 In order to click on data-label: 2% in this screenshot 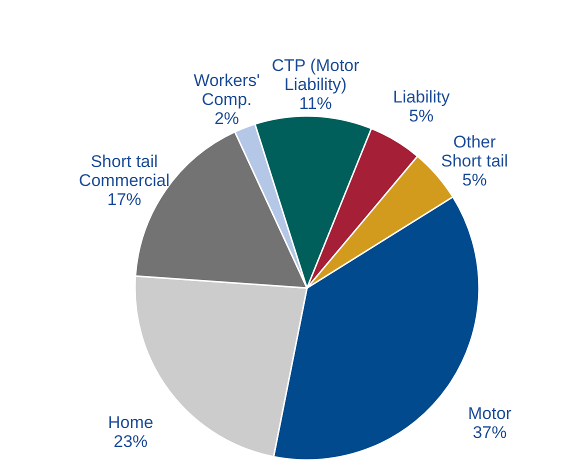, I will do `click(227, 118)`.